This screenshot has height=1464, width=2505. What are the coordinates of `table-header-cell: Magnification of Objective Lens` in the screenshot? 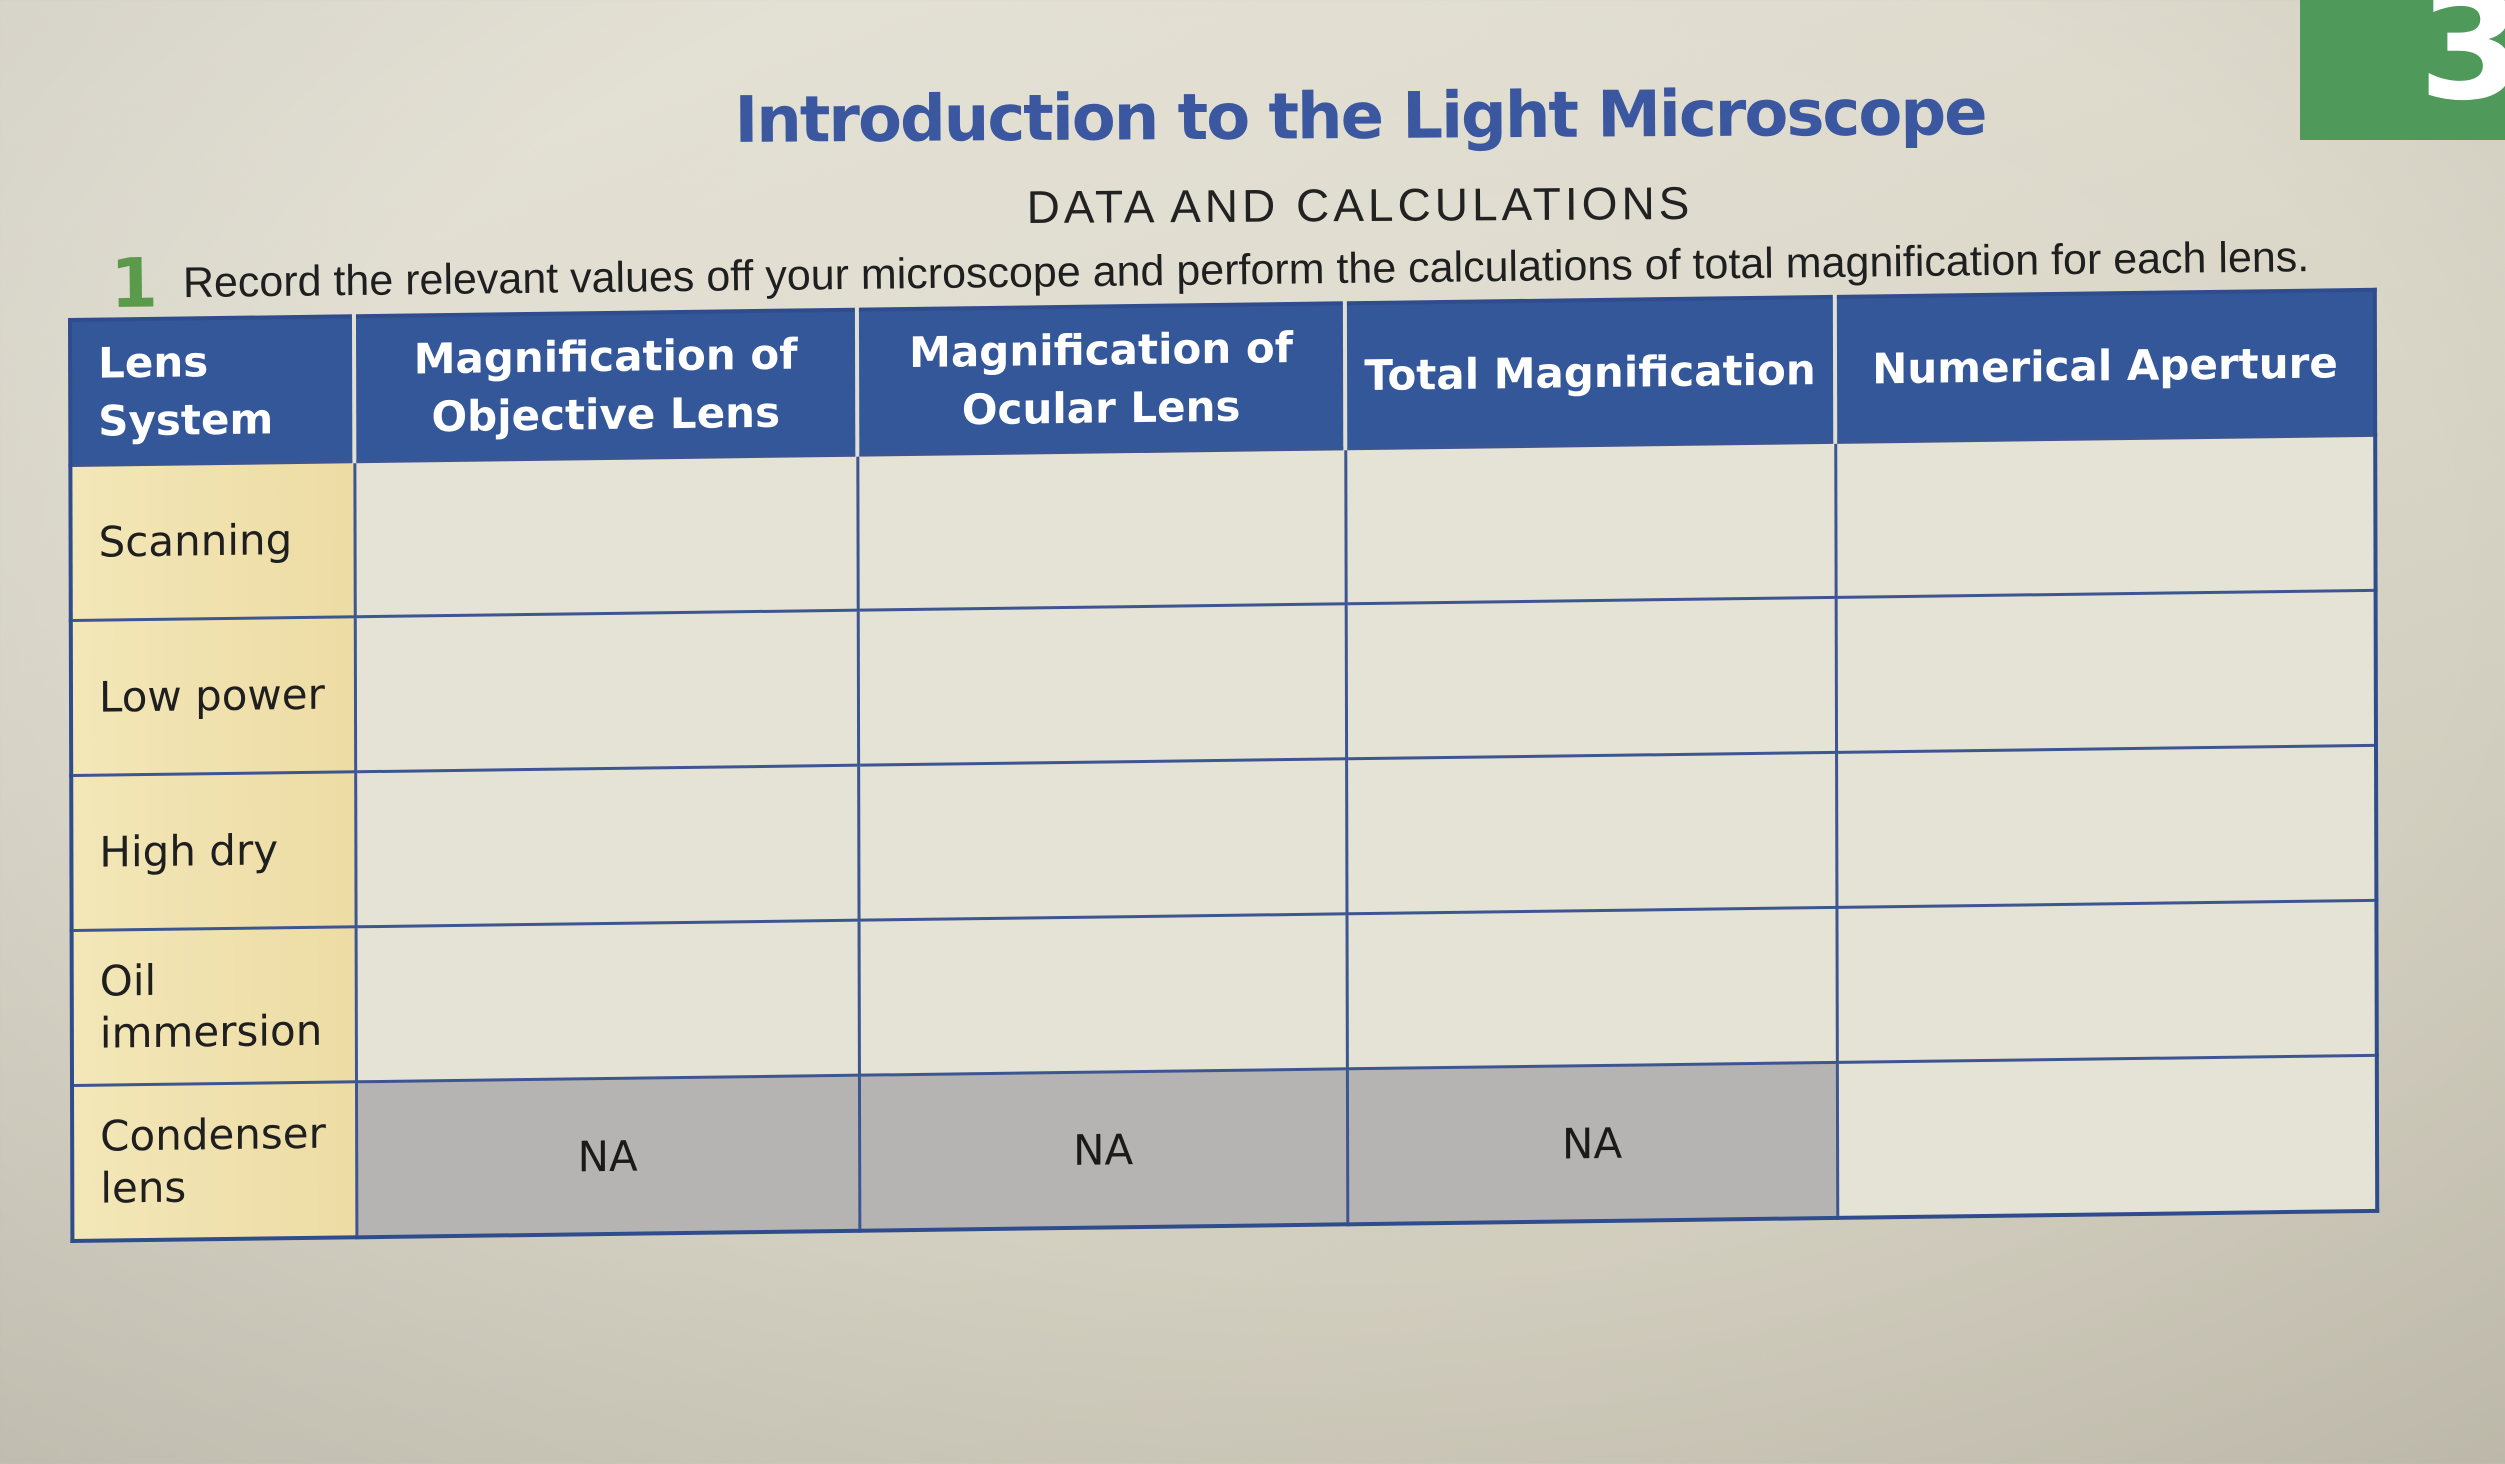 It's located at (605, 385).